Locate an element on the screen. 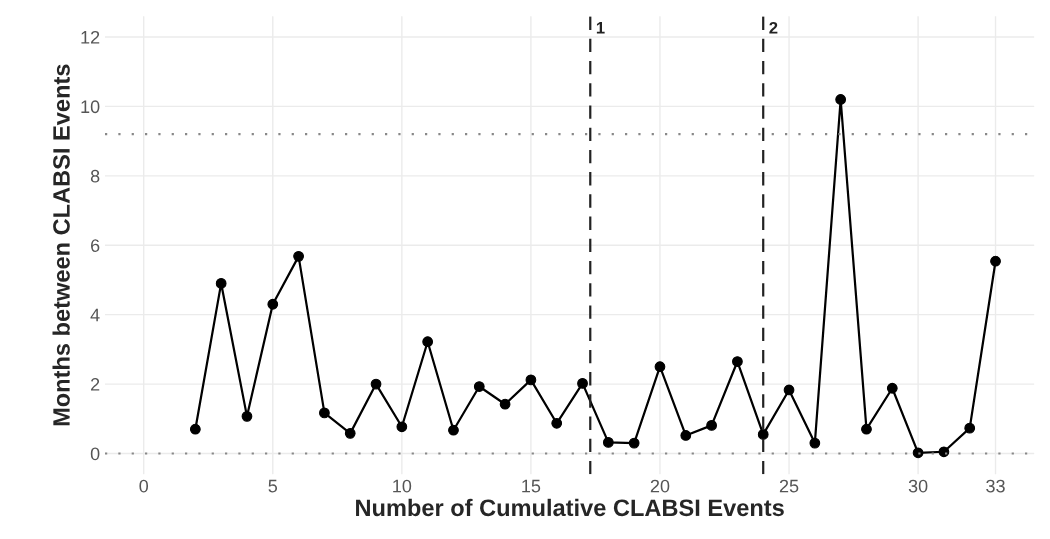 The height and width of the screenshot is (539, 1050). y-tick-label: 6 is located at coordinates (95, 245).